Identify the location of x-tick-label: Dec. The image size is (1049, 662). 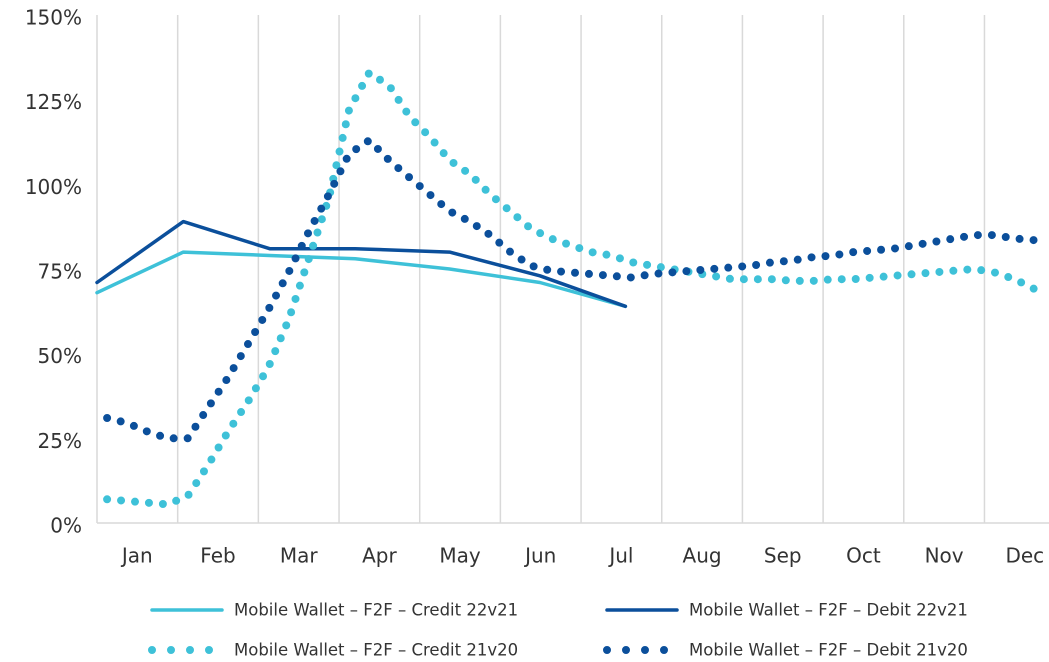
(1024, 556).